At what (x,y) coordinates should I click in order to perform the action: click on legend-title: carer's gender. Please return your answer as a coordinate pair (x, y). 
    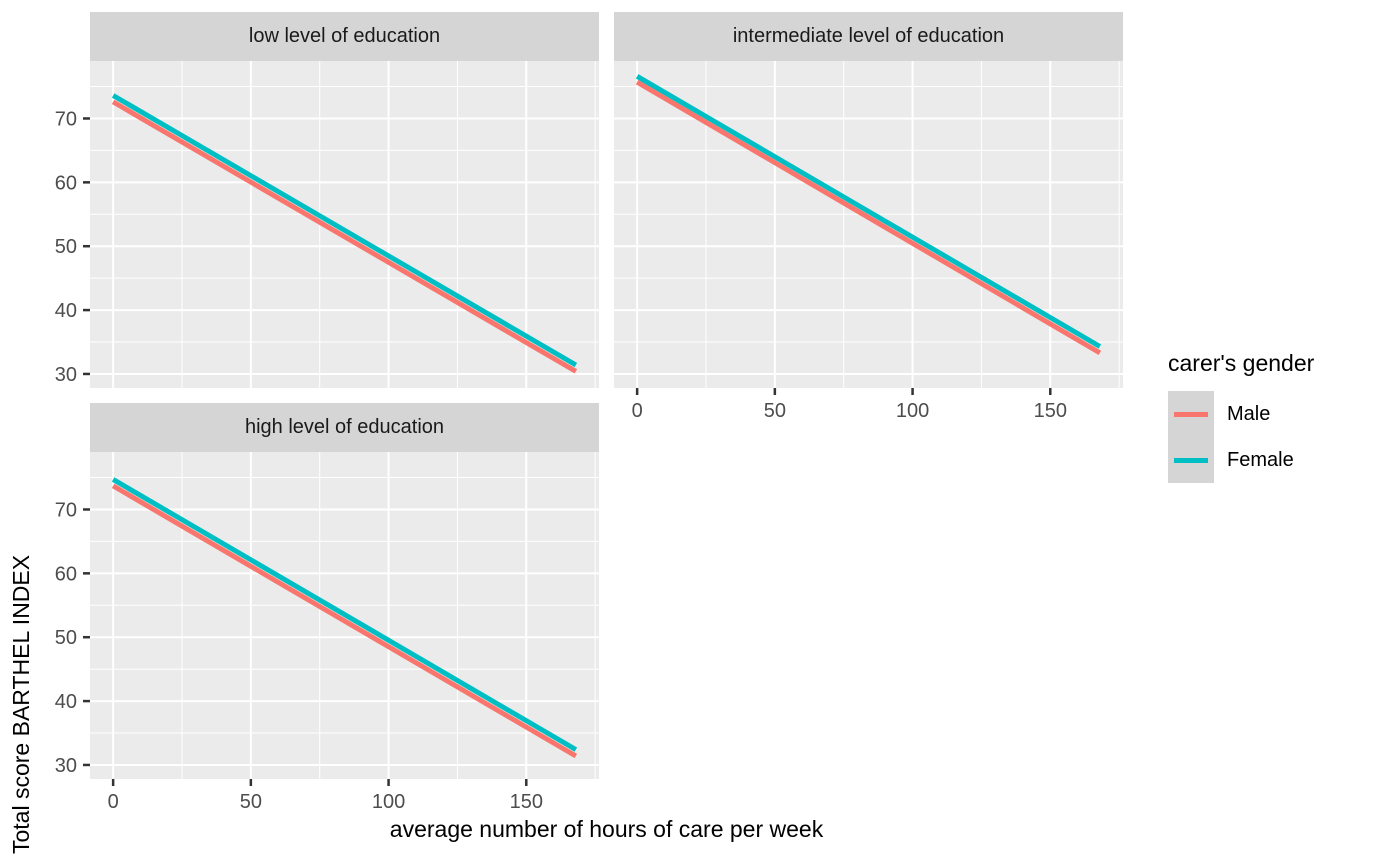
    Looking at the image, I should click on (1241, 363).